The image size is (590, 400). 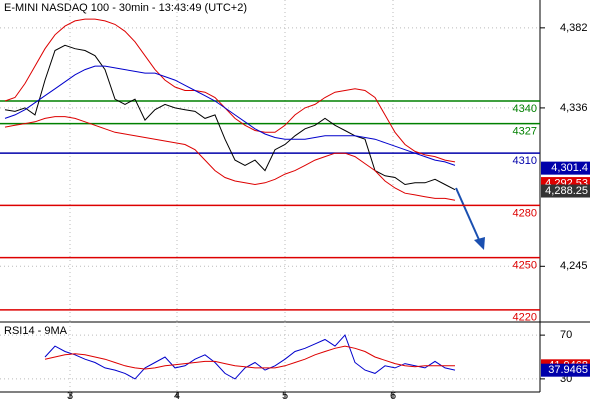 I want to click on y-tick-label: 70, so click(x=566, y=335).